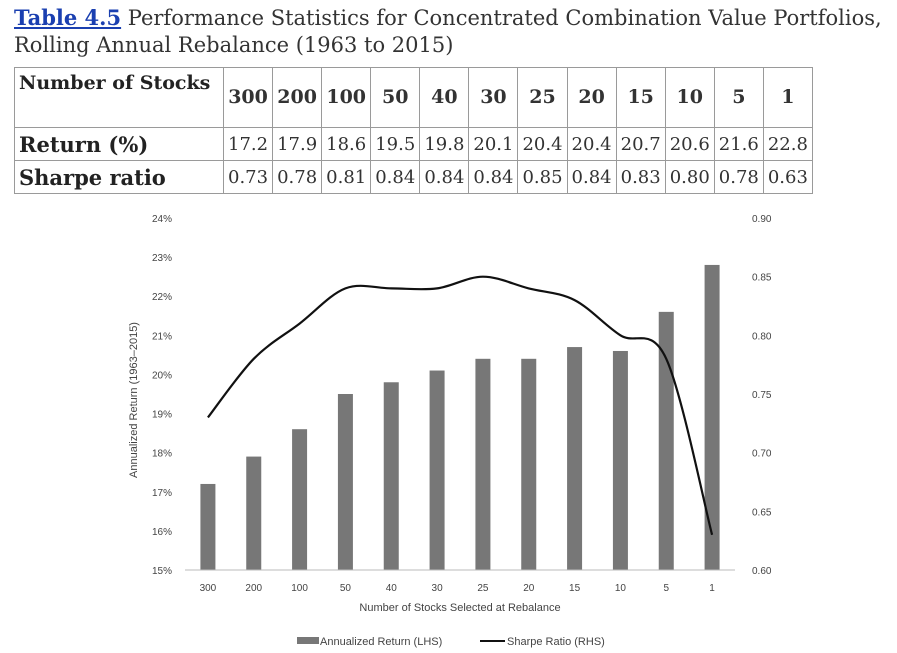 The image size is (897, 653). I want to click on right-tick-label: 0.85, so click(762, 278).